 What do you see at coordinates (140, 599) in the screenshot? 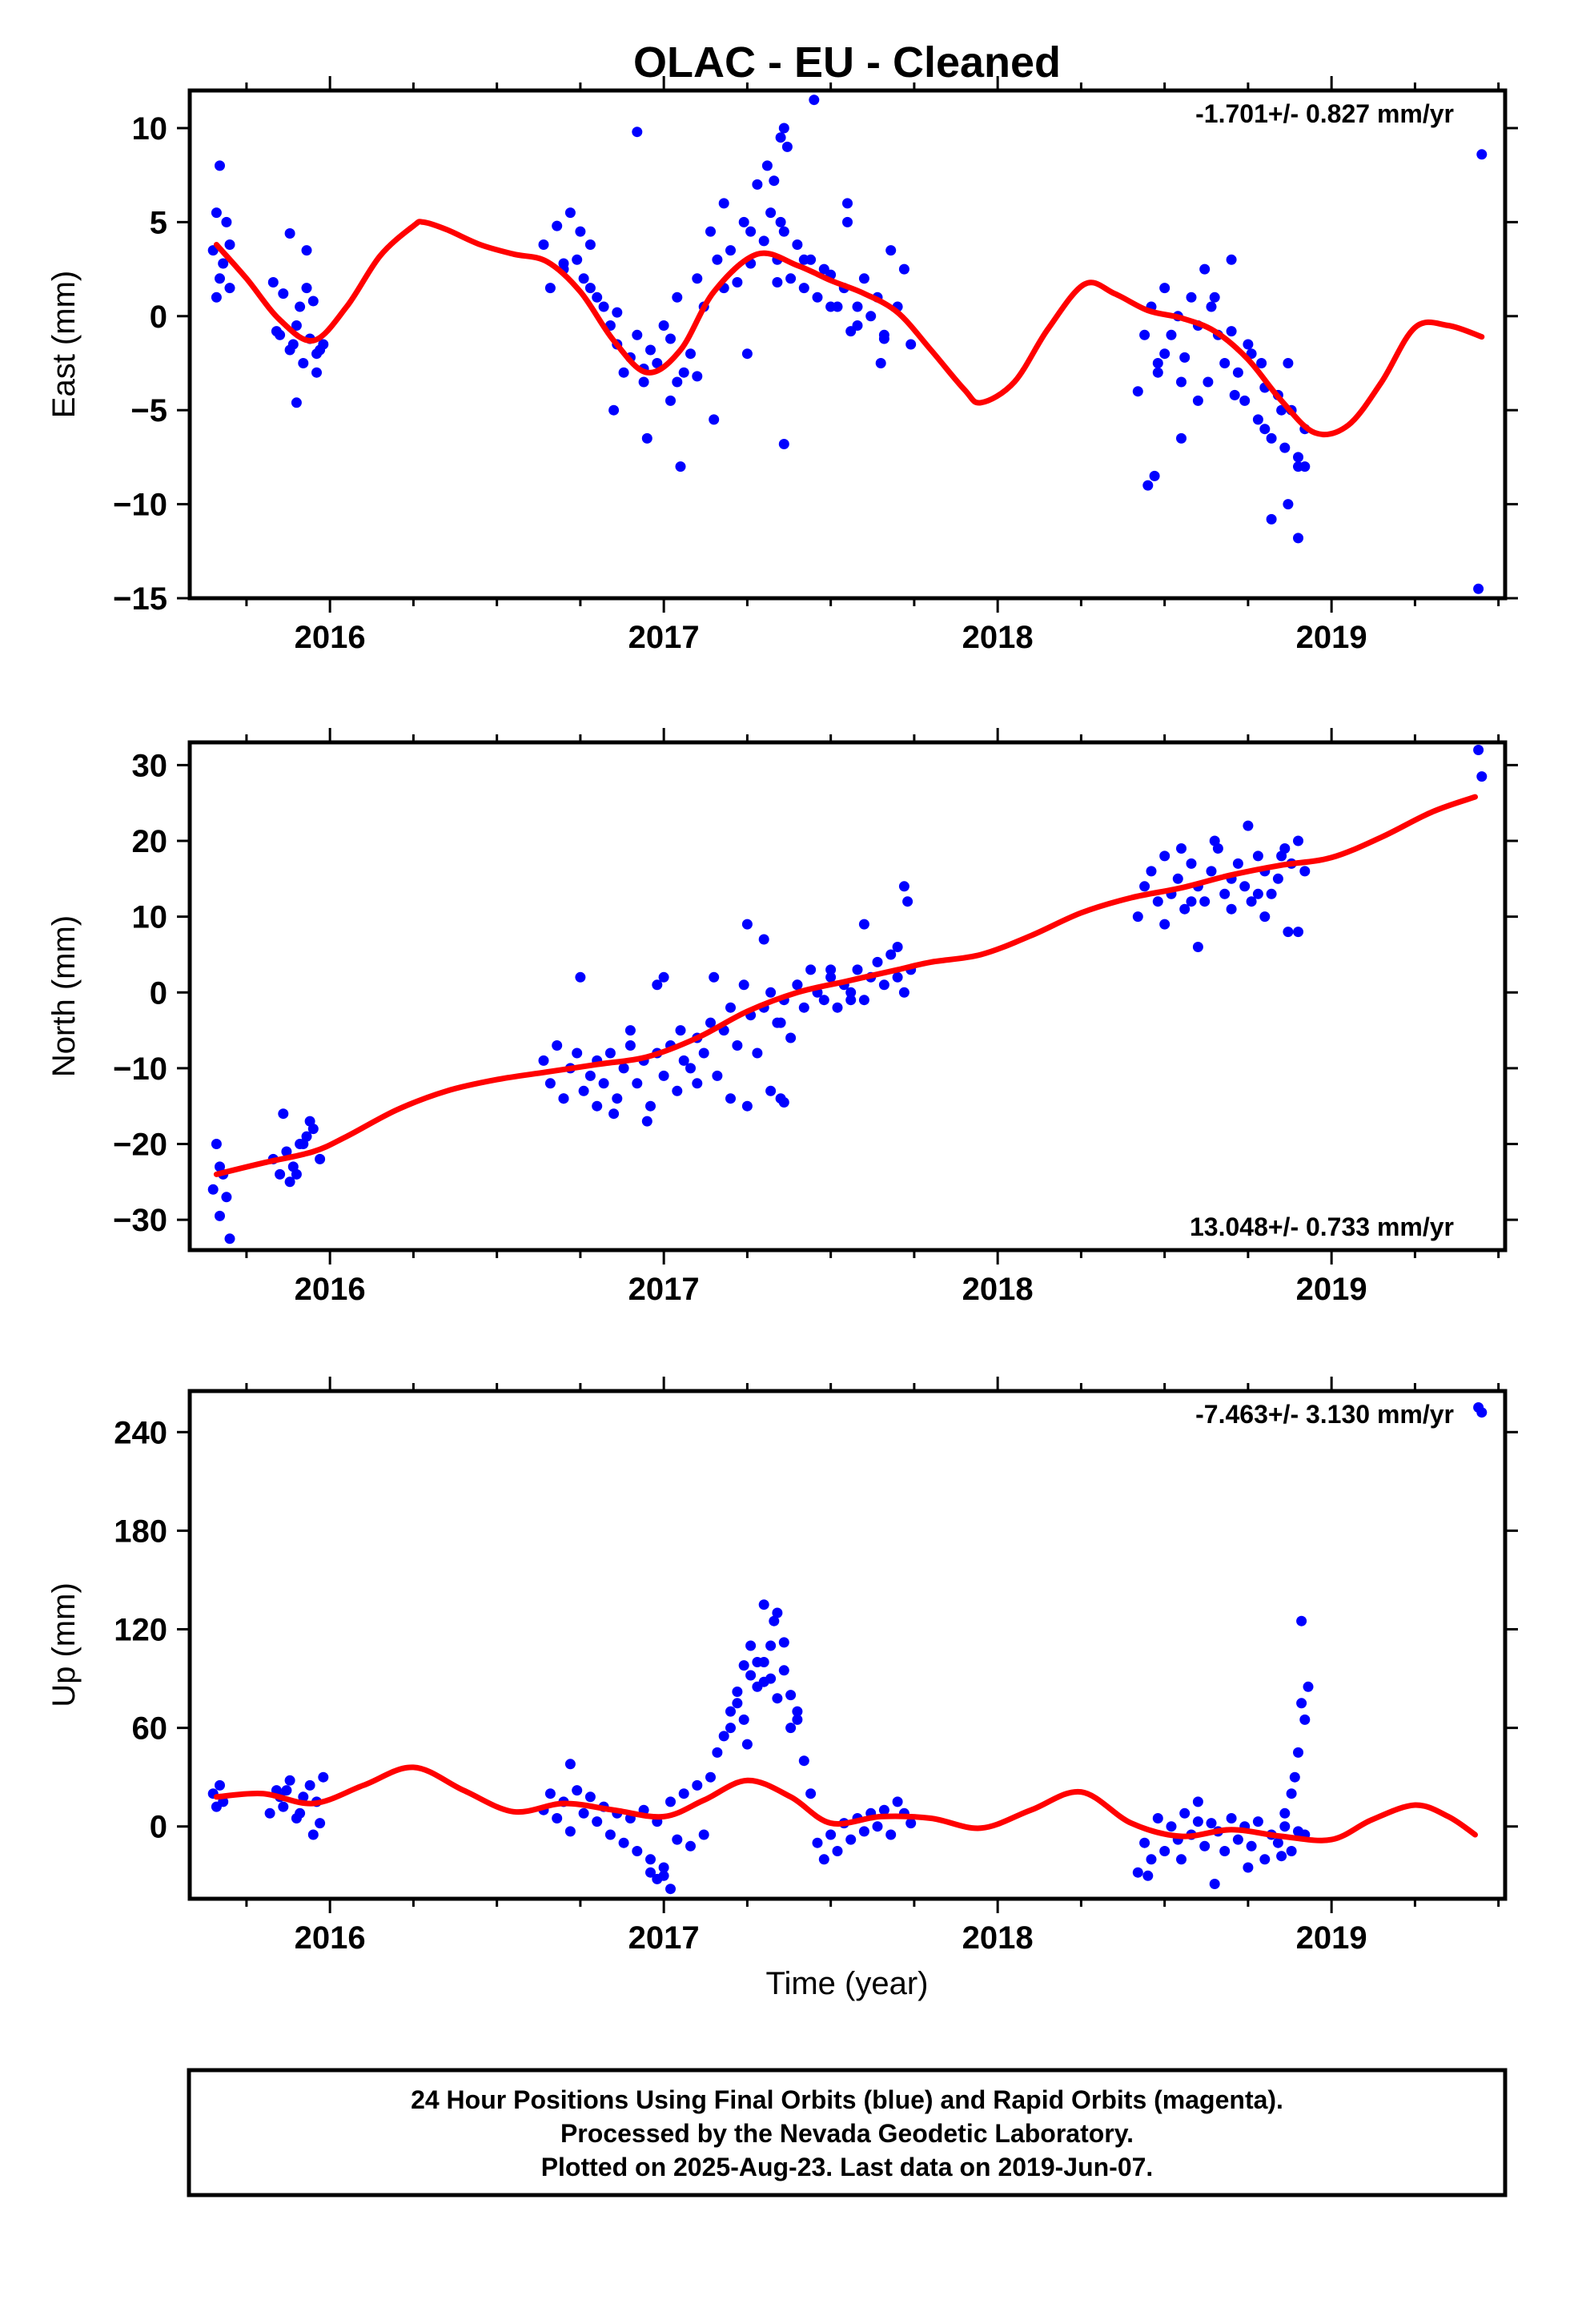
I see `y-tick-label: −15` at bounding box center [140, 599].